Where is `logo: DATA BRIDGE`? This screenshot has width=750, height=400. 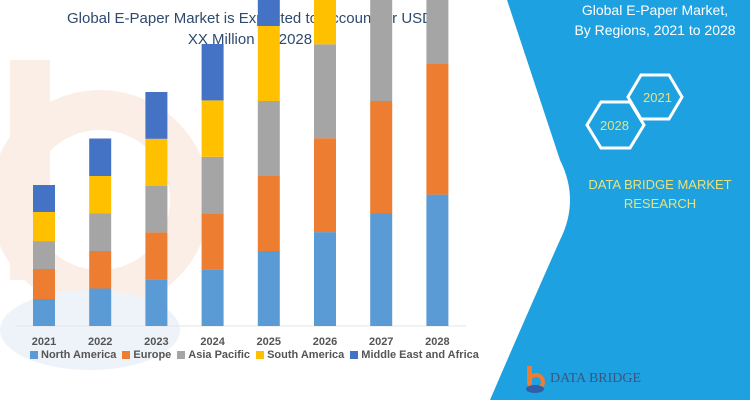
logo: DATA BRIDGE is located at coordinates (582, 379).